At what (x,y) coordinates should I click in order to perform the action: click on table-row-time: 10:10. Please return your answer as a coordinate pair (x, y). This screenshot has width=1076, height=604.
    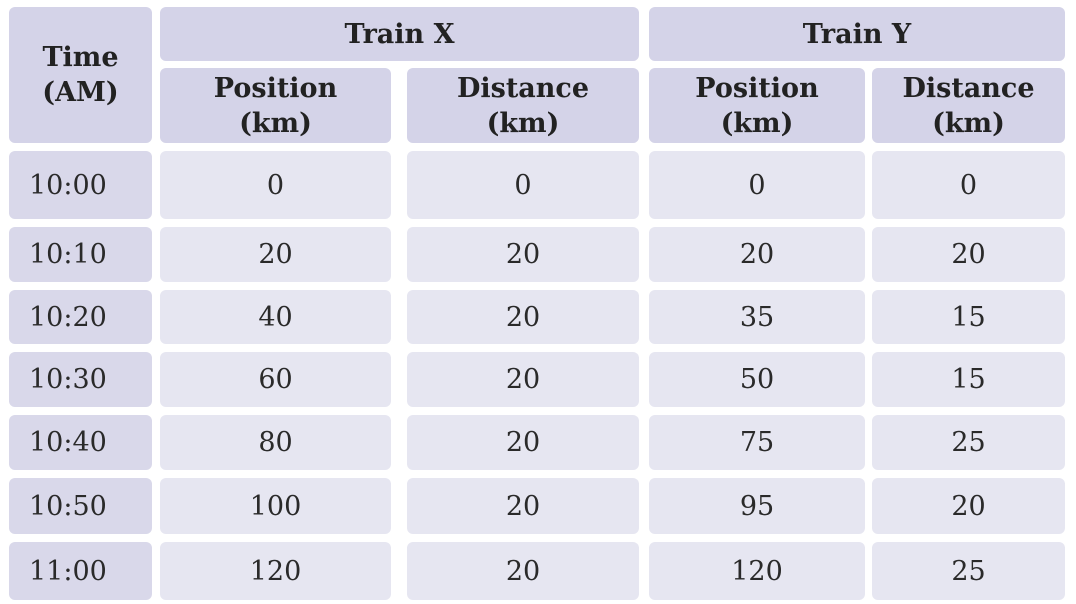
    Looking at the image, I should click on (80, 254).